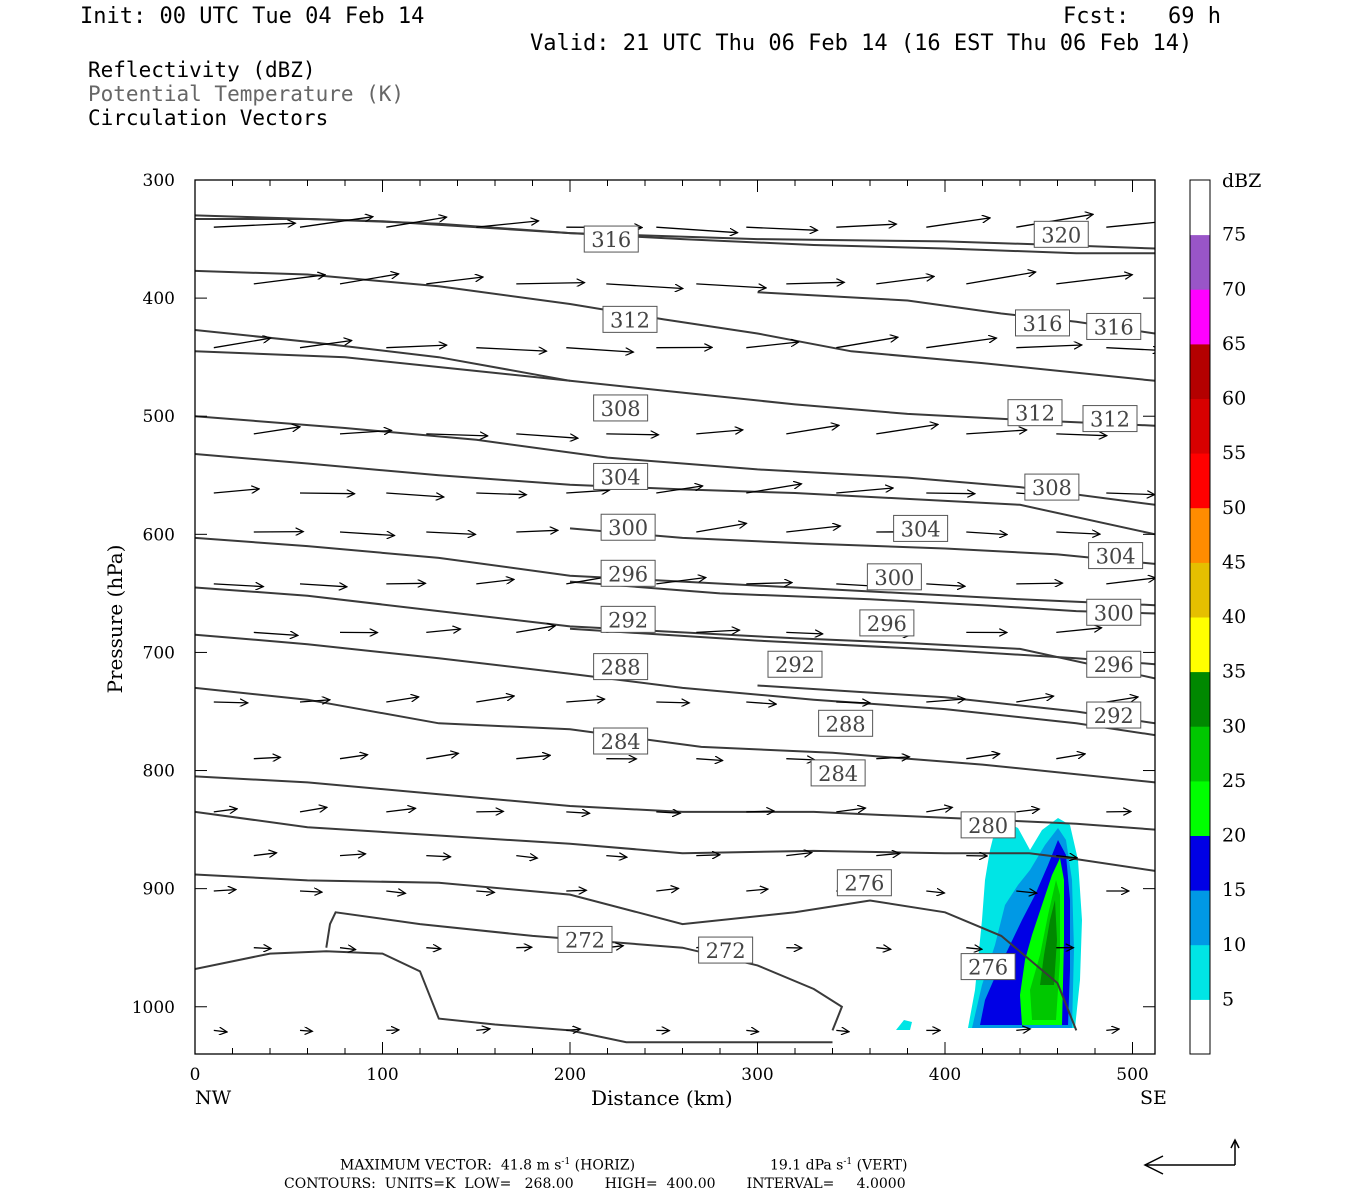 This screenshot has height=1200, width=1350. Describe the element at coordinates (1061, 235) in the screenshot. I see `contour-label: 320` at that location.